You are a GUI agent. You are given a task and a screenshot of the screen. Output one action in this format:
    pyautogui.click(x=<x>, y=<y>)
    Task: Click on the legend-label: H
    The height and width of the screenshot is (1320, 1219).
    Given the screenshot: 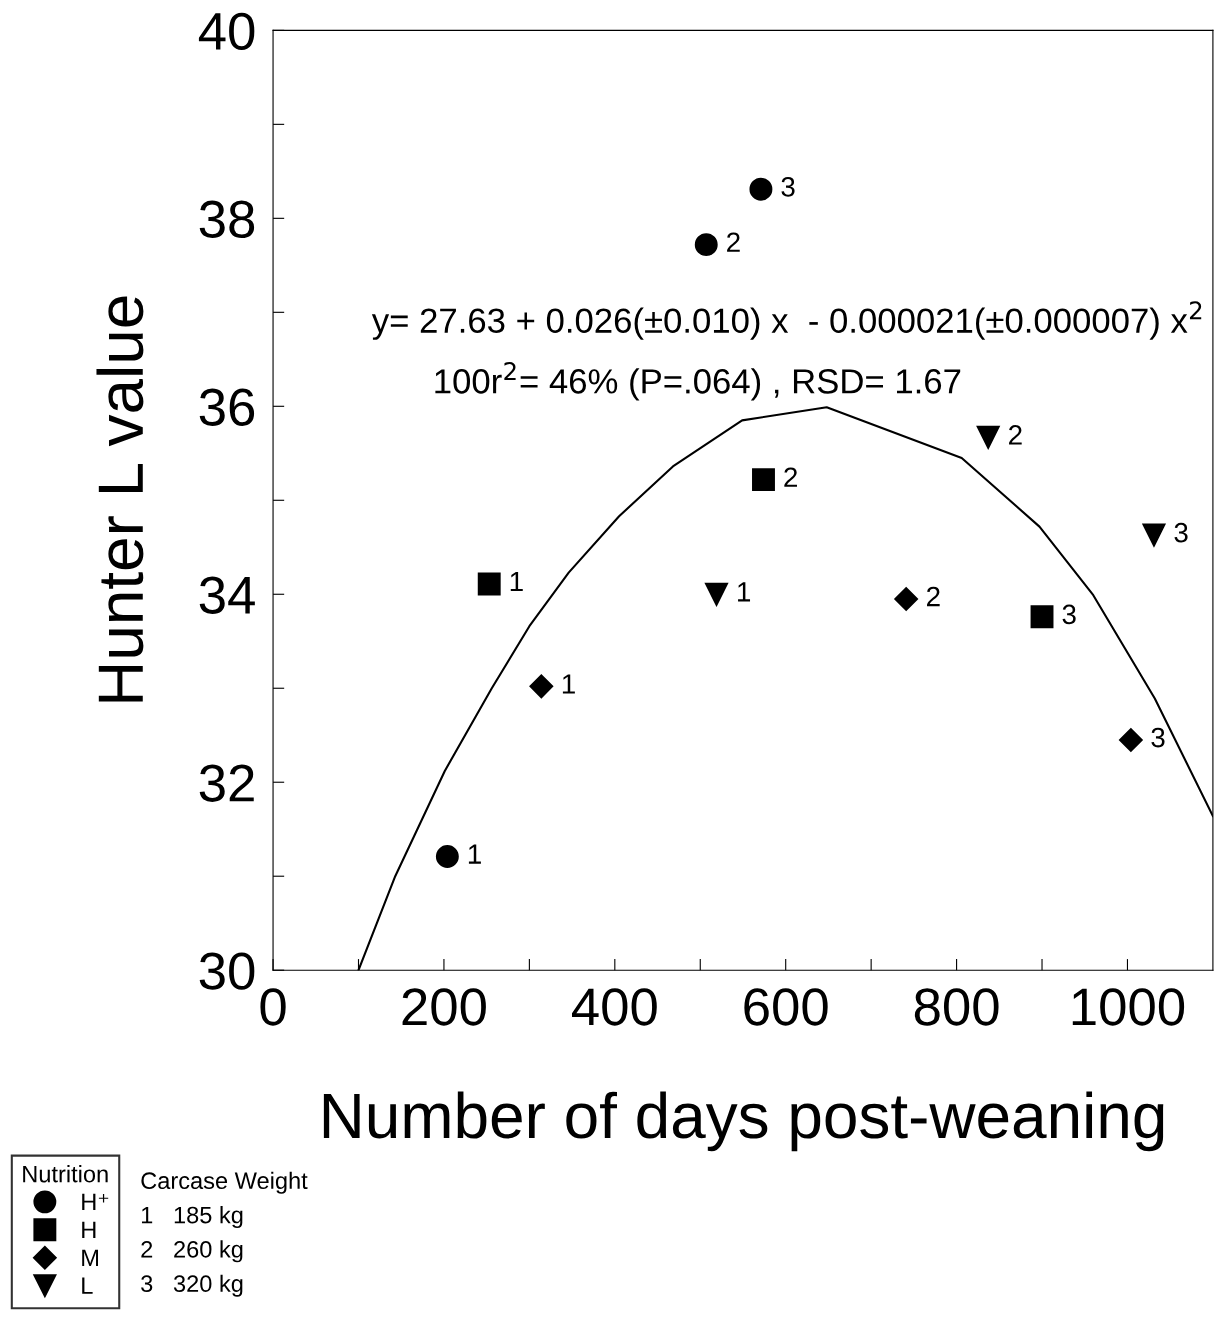 What is the action you would take?
    pyautogui.click(x=89, y=1230)
    